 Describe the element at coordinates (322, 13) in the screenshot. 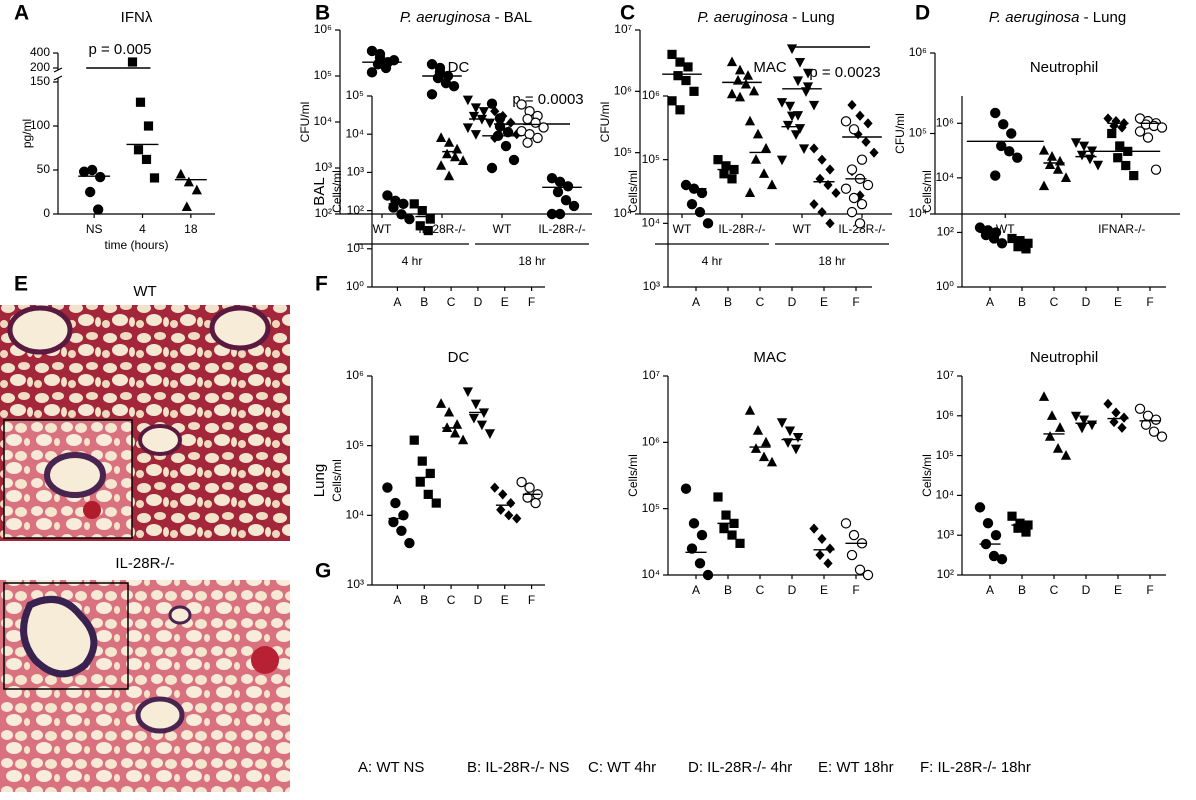

I see `panel-letter: B` at that location.